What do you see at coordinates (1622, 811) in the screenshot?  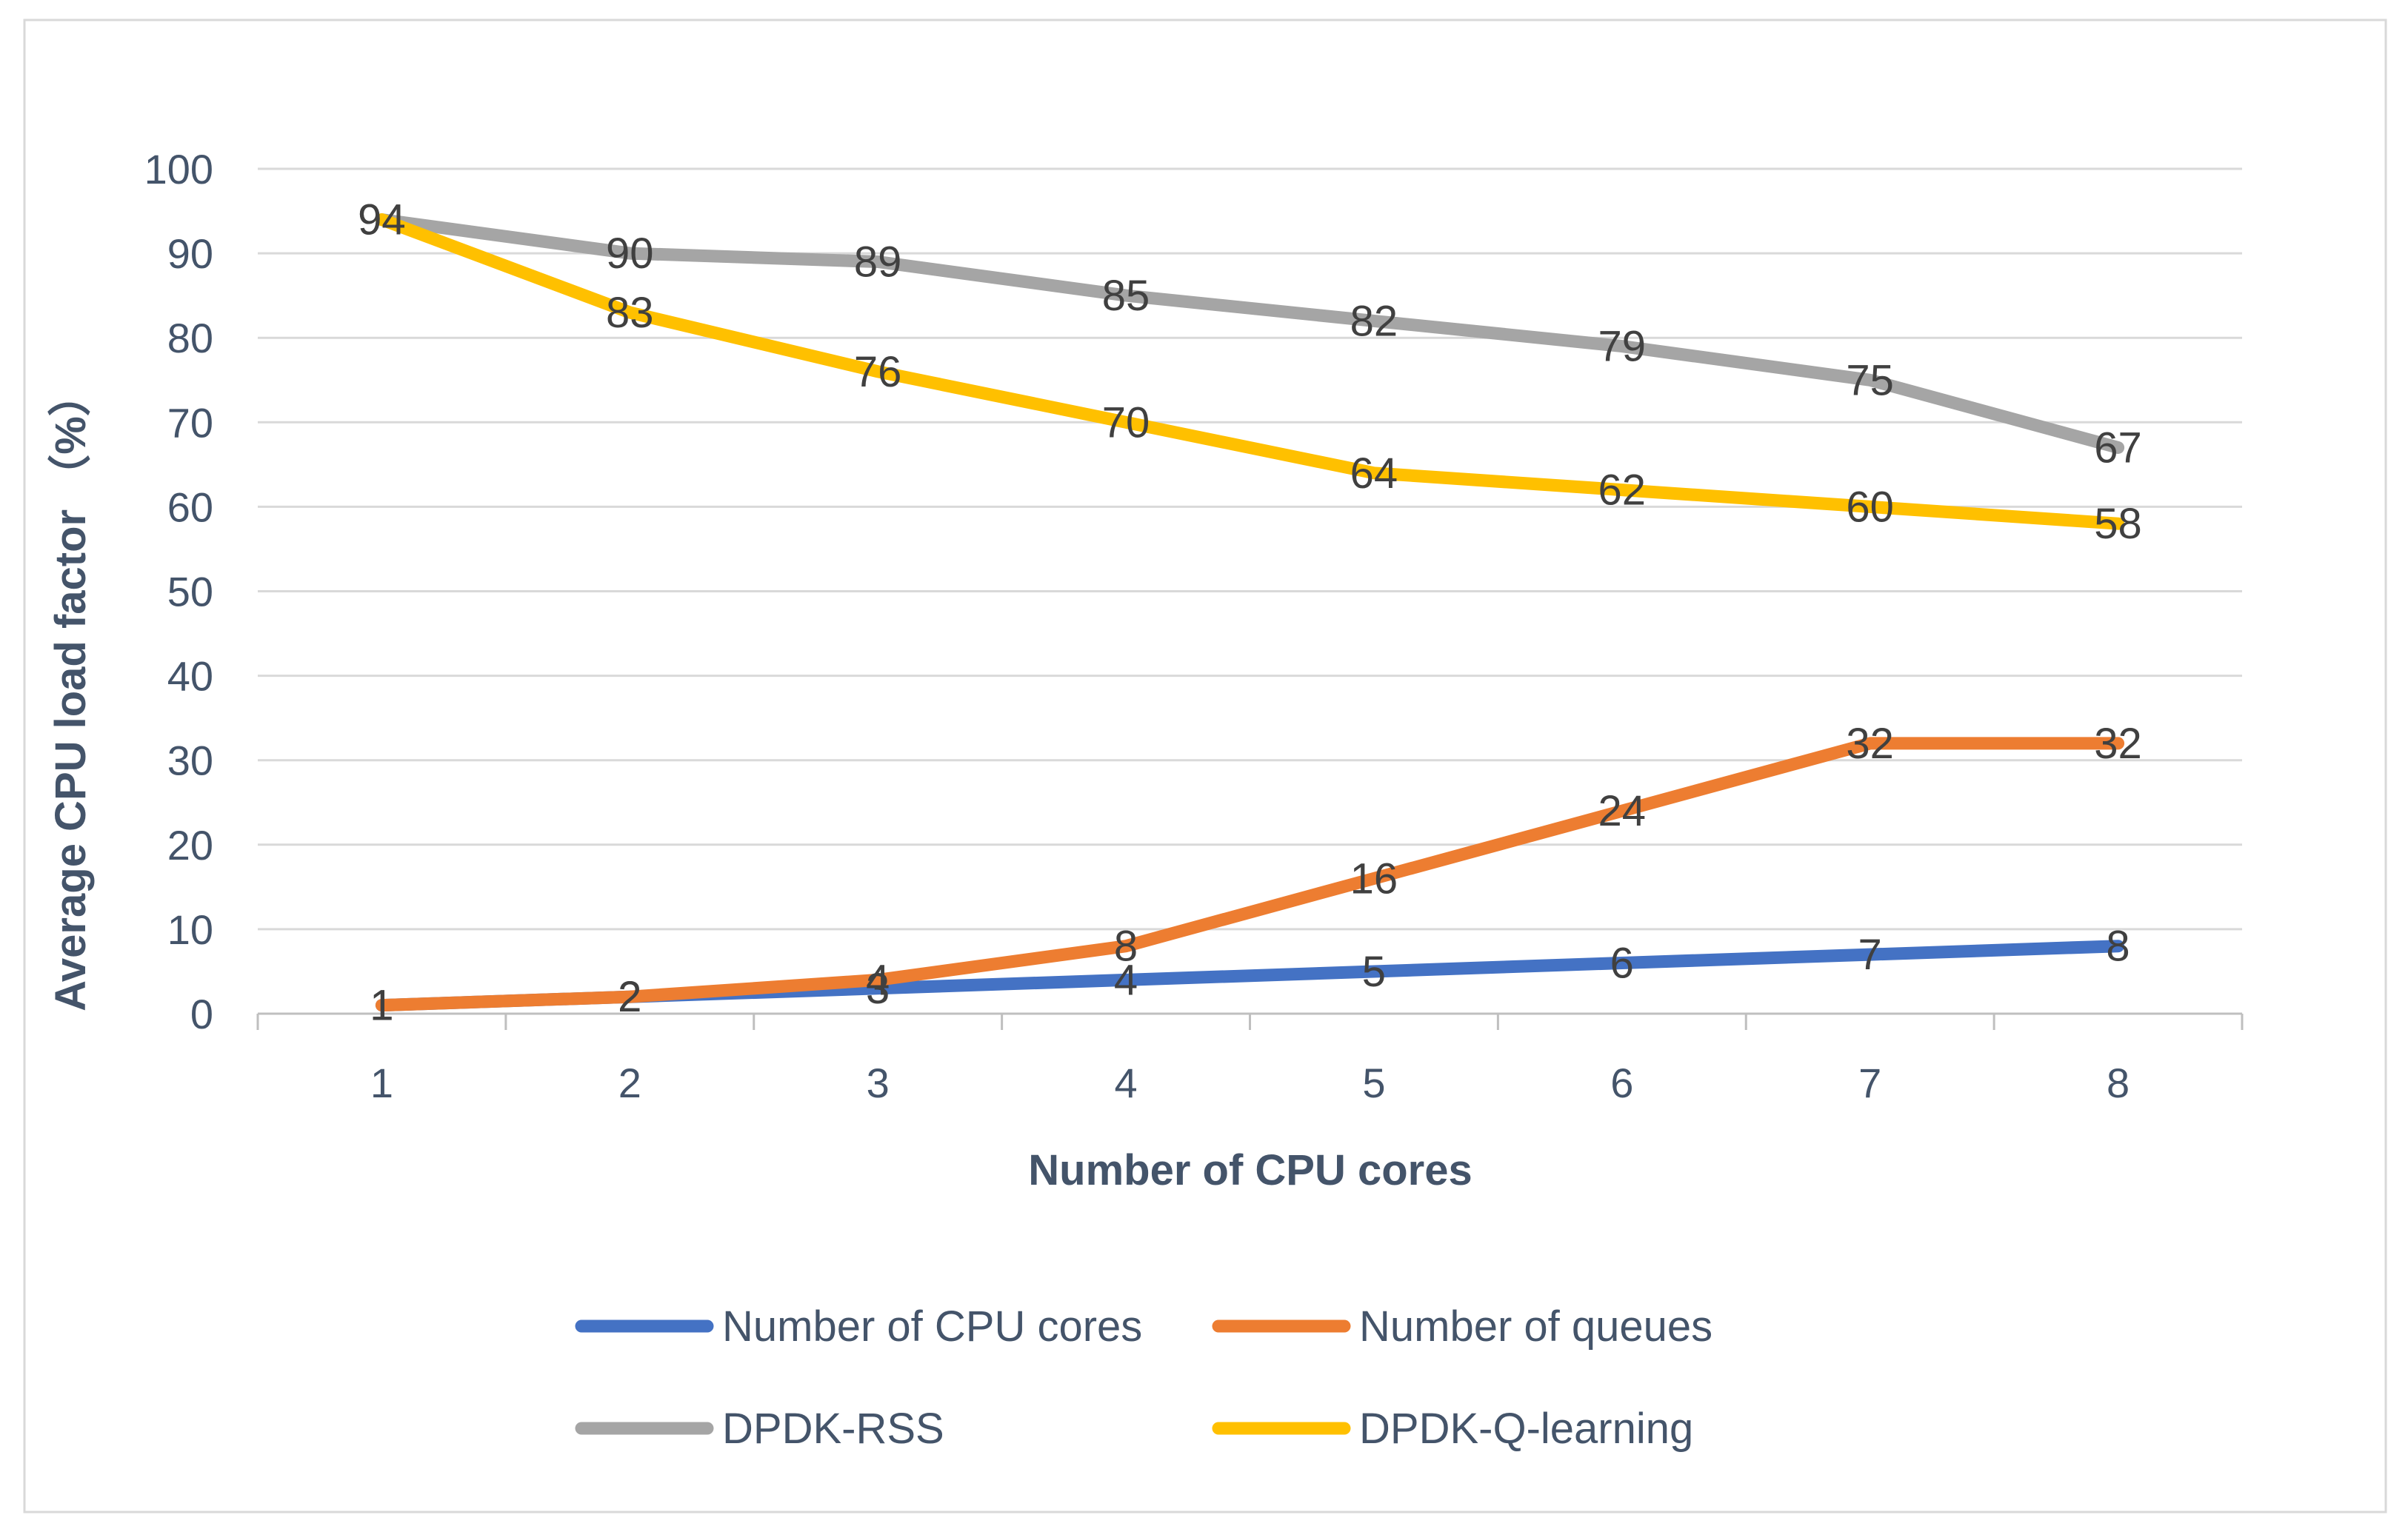 I see `data-label: 24` at bounding box center [1622, 811].